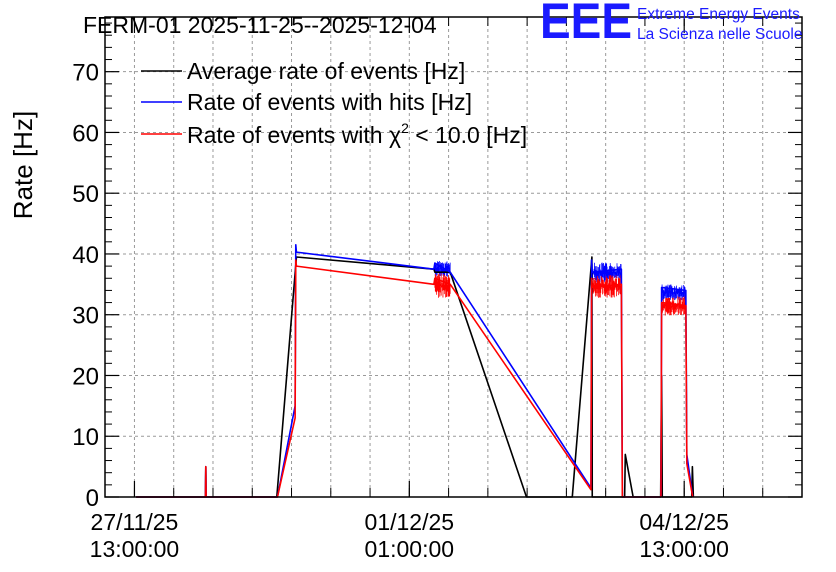 The width and height of the screenshot is (836, 572). I want to click on noise-band-chi2, so click(442, 285).